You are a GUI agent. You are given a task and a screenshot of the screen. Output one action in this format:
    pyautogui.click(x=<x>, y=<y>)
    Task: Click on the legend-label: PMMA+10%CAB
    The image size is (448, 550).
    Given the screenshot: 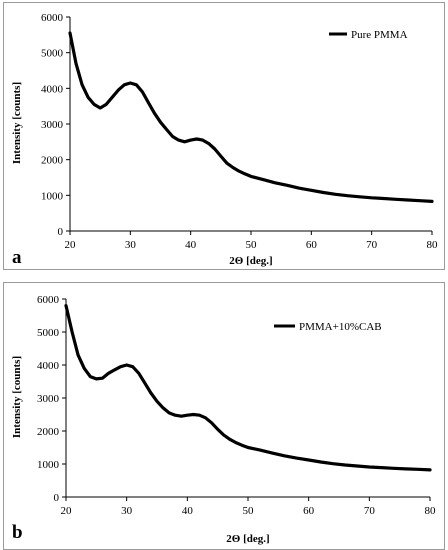 What is the action you would take?
    pyautogui.click(x=340, y=327)
    